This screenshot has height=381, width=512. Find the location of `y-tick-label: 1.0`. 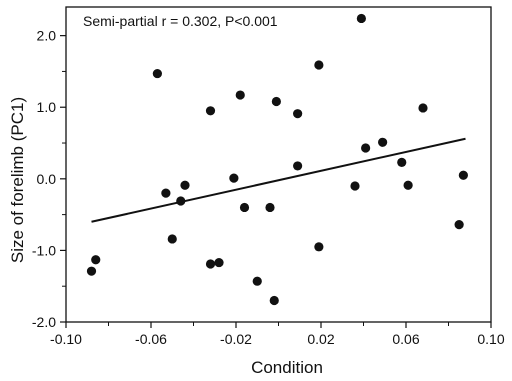

y-tick-label: 1.0 is located at coordinates (47, 107).